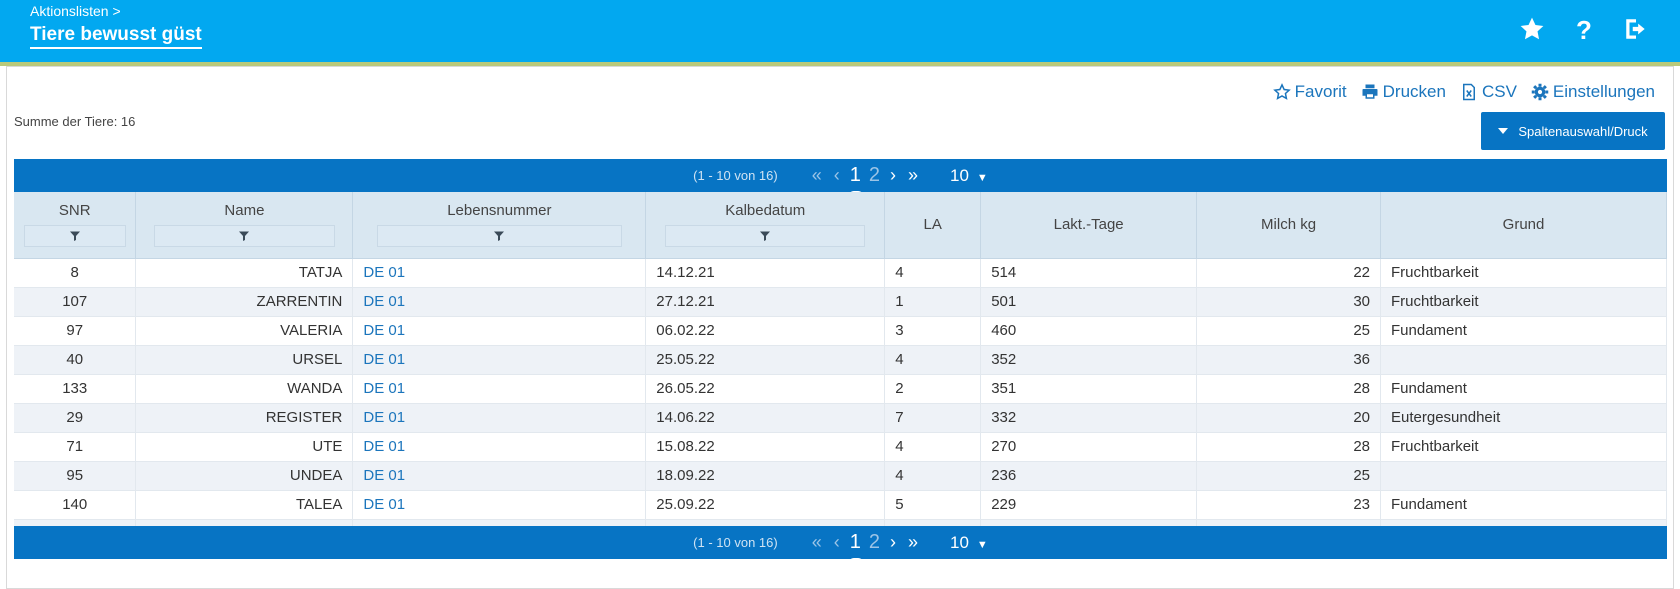 This screenshot has height=589, width=1680. Describe the element at coordinates (765, 476) in the screenshot. I see `cell-kalbedatum: 18.09.22` at that location.